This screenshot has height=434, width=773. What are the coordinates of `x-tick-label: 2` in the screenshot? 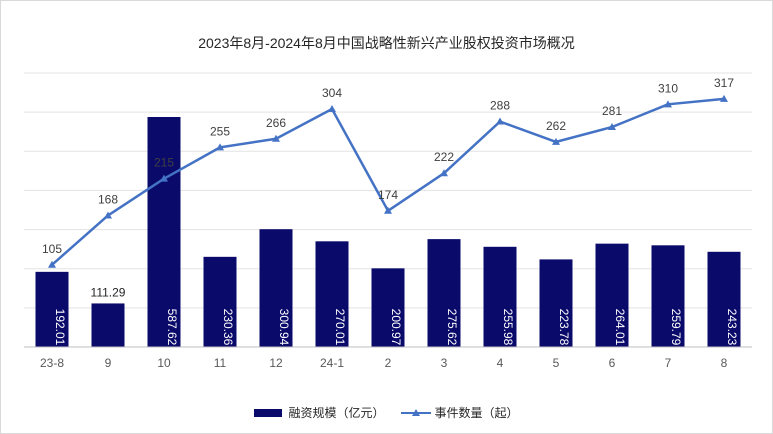 It's located at (388, 363).